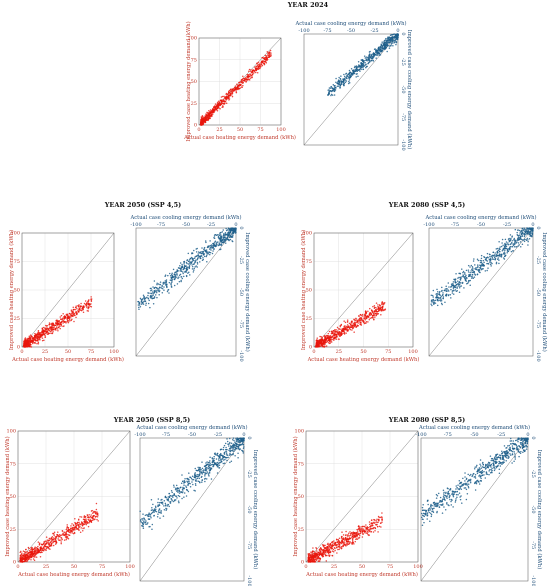 The width and height of the screenshot is (550, 586). Describe the element at coordinates (427, 205) in the screenshot. I see `group-title-2080-ssp45: YEAR 2080 (SSP 4,5)` at that location.